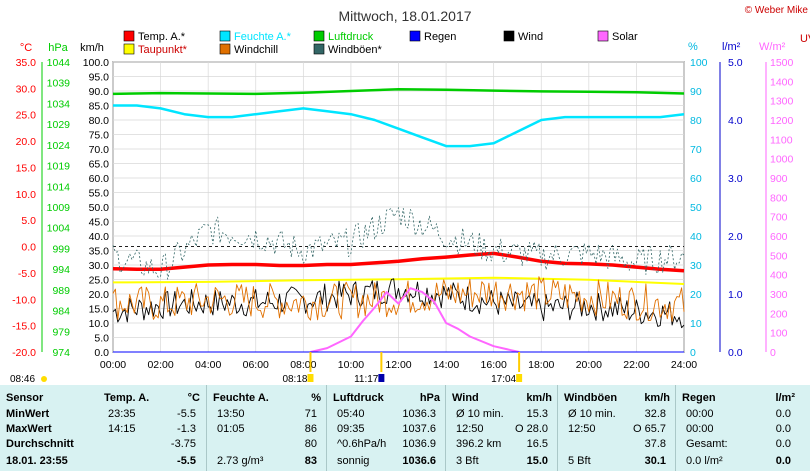 Image resolution: width=810 pixels, height=471 pixels. What do you see at coordinates (37, 461) in the screenshot?
I see `row-label-current: 18.01. 23:55` at bounding box center [37, 461].